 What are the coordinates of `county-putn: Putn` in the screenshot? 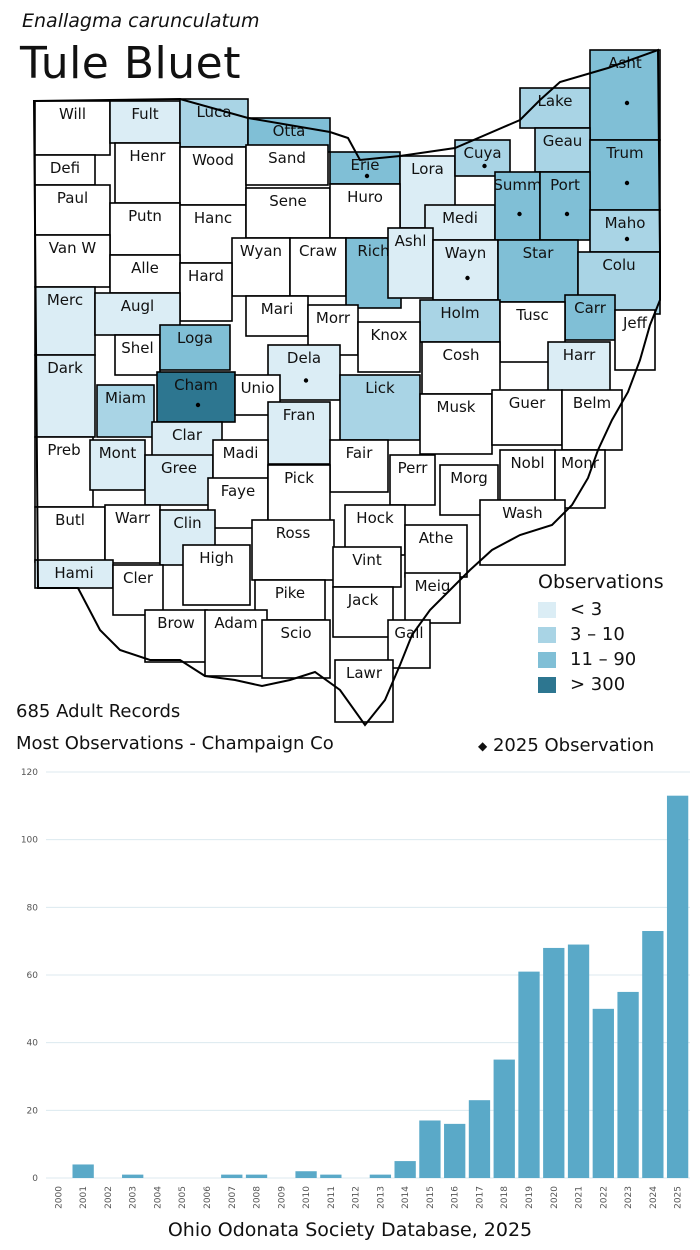 It's located at (145, 229).